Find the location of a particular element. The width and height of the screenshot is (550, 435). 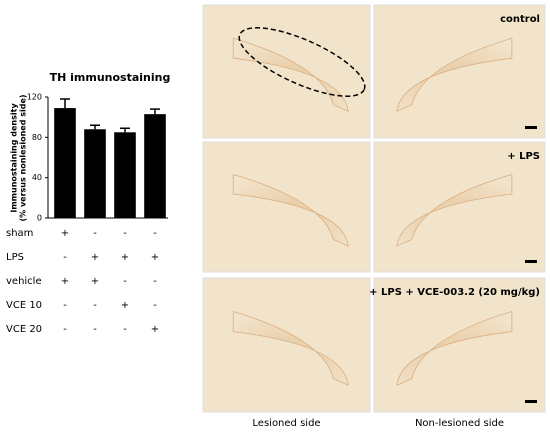

y-axis-label: Immunostaining density is located at coordinates (14, 158).